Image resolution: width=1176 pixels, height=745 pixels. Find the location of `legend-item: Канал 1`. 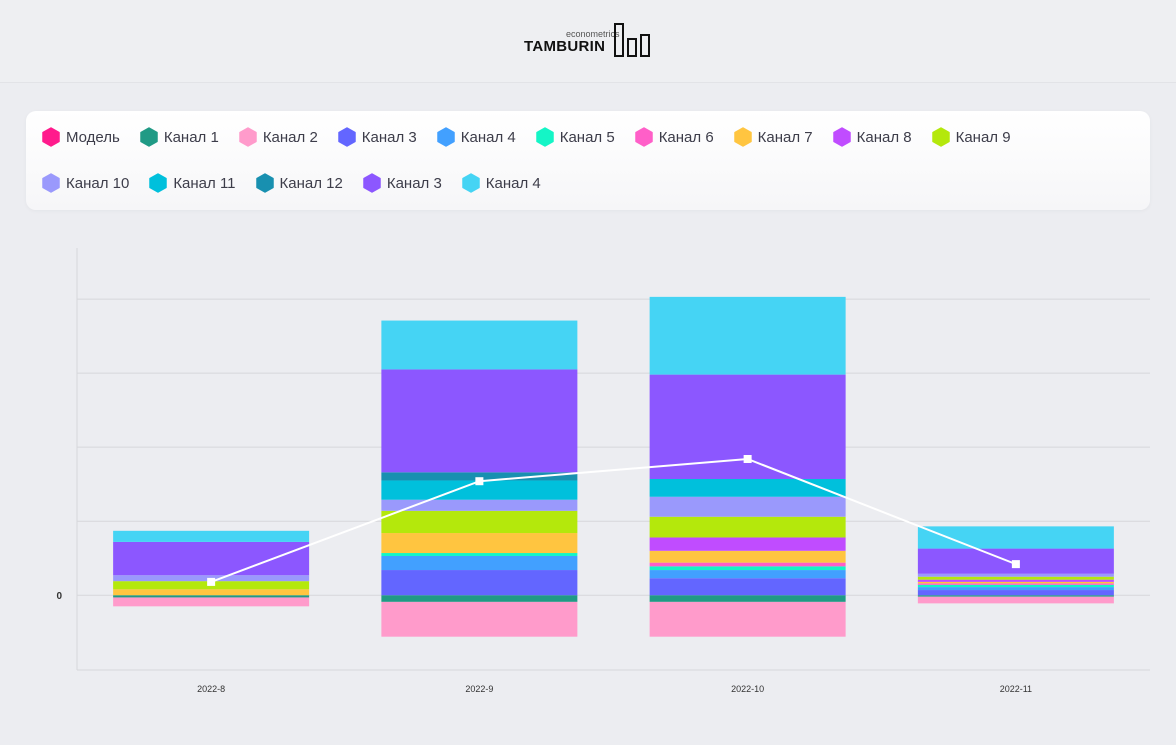

legend-item: Канал 1 is located at coordinates (179, 137).